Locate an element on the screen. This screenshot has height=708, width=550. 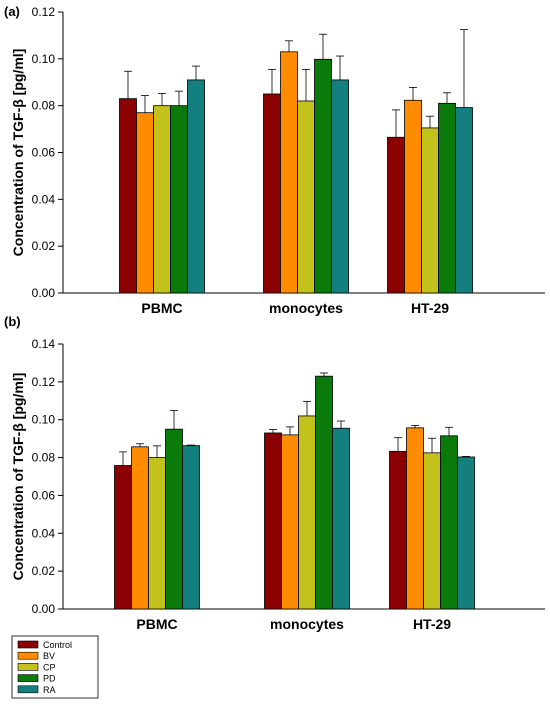
legend-label: Control is located at coordinates (57, 645).